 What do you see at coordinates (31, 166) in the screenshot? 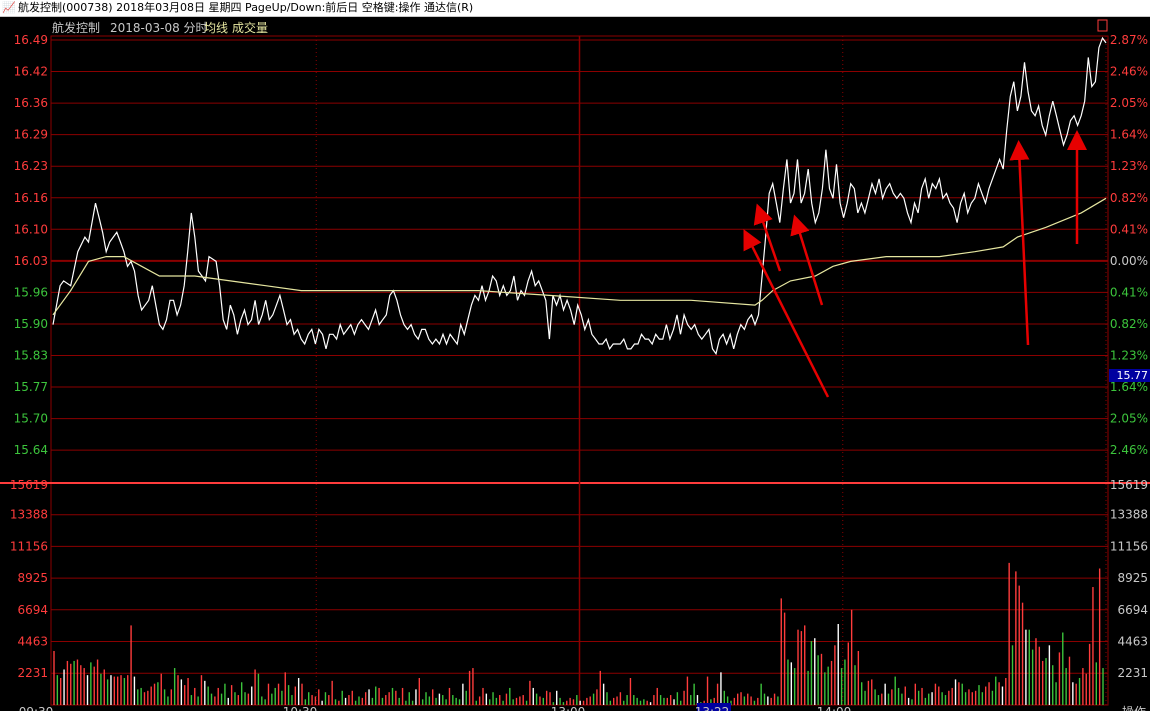
I see `price-tick-label: 16.23` at bounding box center [31, 166].